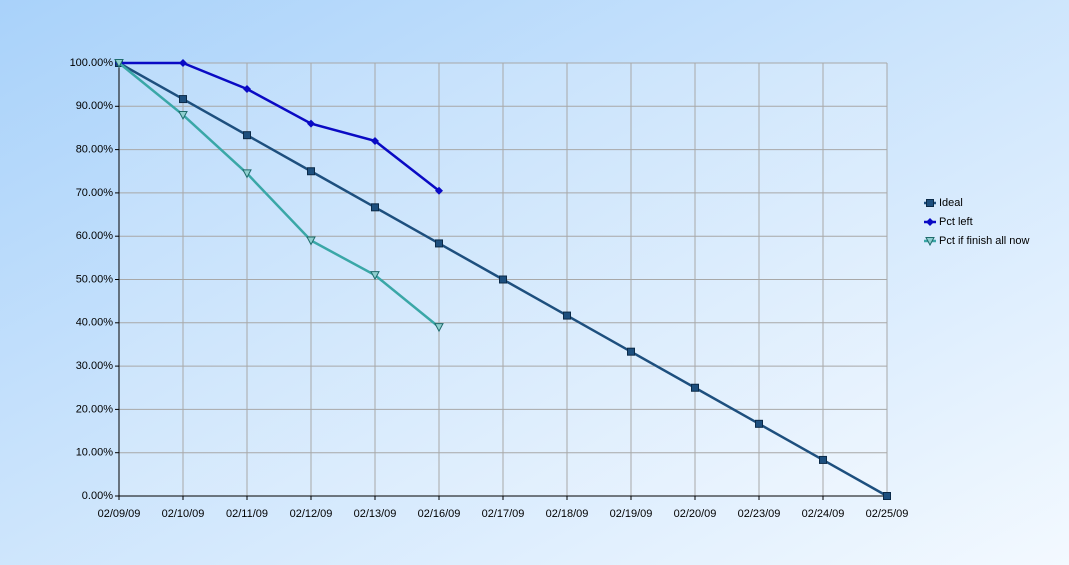  What do you see at coordinates (695, 514) in the screenshot?
I see `x-tick-label: 02/20/09` at bounding box center [695, 514].